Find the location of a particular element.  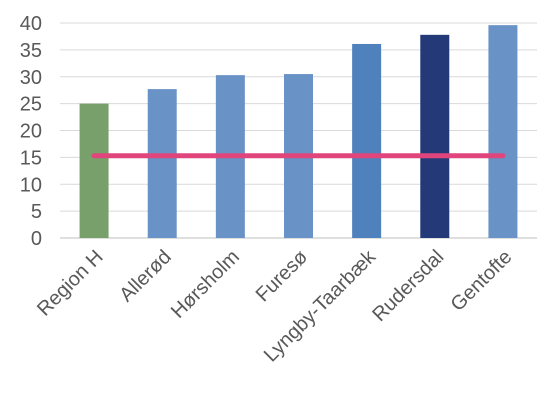

x-category-label: Rudersdal is located at coordinates (408, 286).